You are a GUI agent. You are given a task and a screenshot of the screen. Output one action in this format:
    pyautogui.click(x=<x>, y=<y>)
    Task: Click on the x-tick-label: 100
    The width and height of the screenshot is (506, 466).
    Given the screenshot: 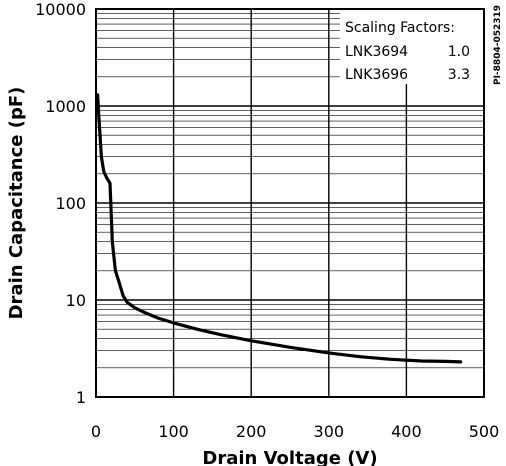 What is the action you would take?
    pyautogui.click(x=173, y=431)
    